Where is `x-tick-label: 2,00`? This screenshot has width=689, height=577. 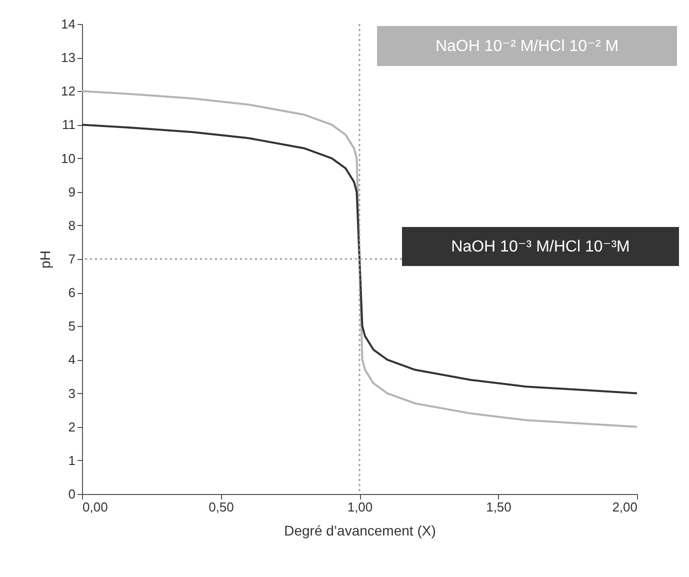
x-tick-label: 2,00 is located at coordinates (625, 507).